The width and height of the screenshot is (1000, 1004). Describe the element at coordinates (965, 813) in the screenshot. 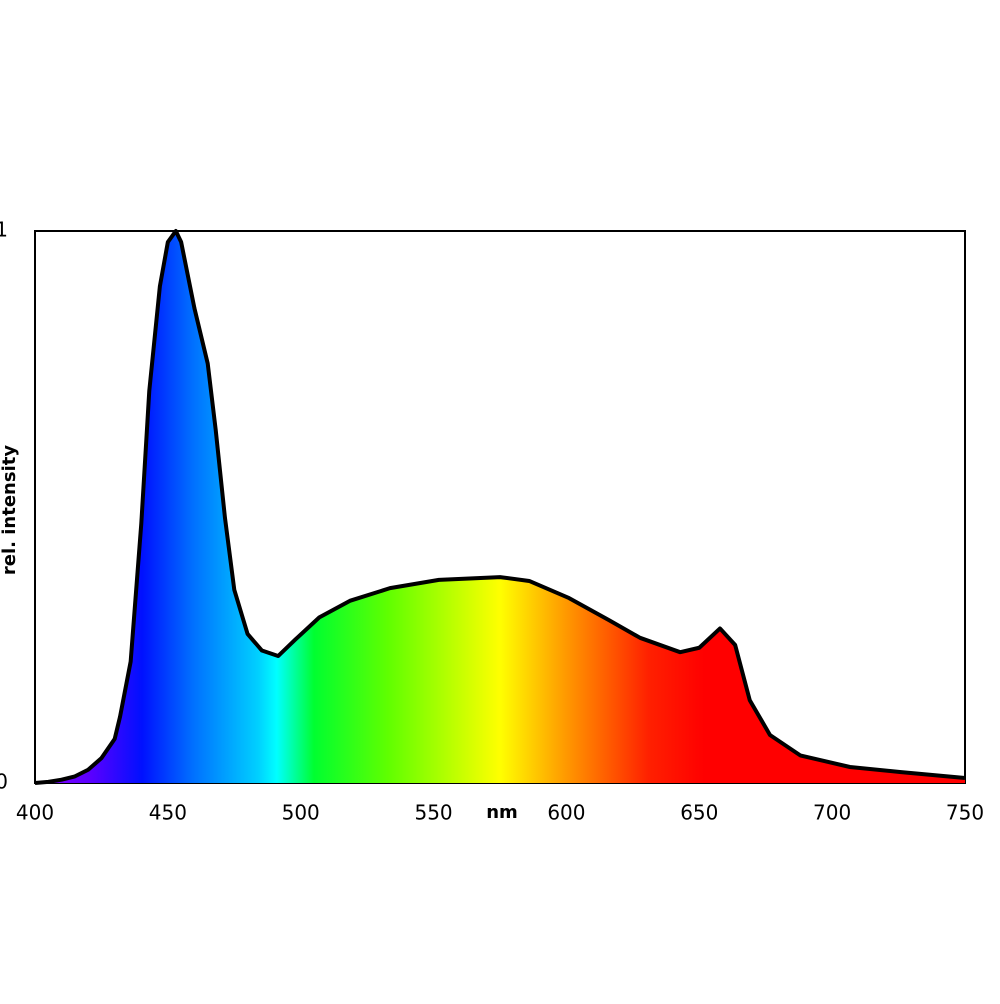

I see `x-tick-label: 750` at that location.